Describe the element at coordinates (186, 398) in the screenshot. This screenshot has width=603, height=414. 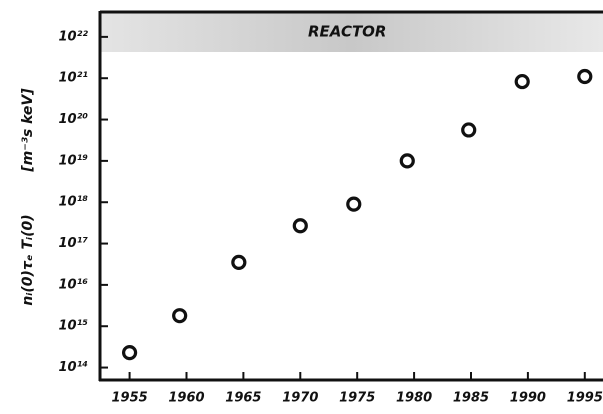
I see `x-tick-label: 1960` at that location.